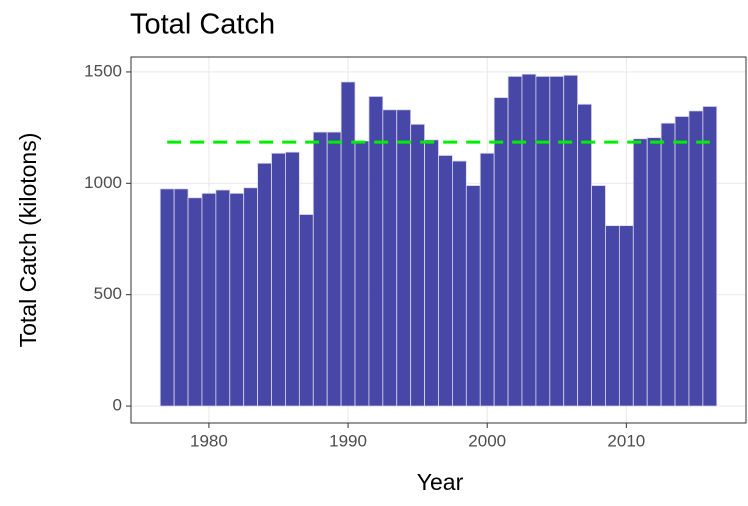 The width and height of the screenshot is (748, 506). Describe the element at coordinates (108, 293) in the screenshot. I see `y-tick-label: 500` at that location.